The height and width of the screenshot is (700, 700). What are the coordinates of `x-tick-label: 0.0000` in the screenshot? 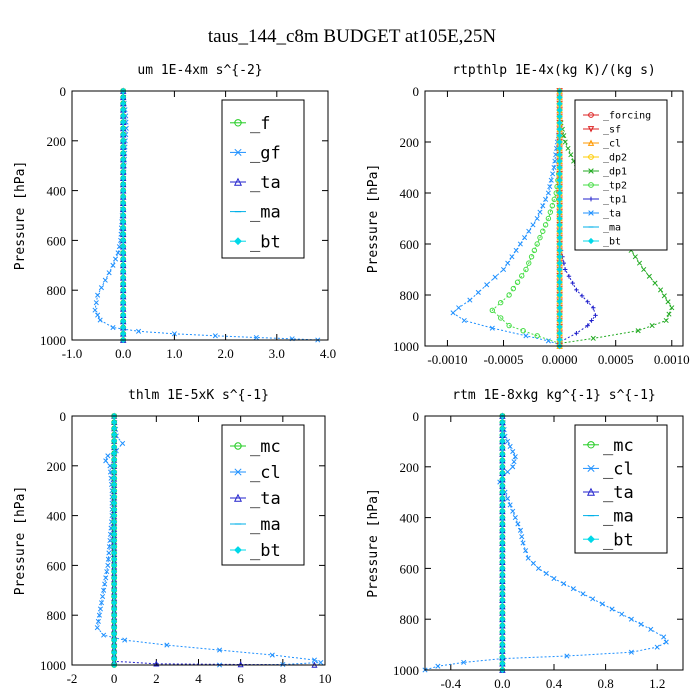 It's located at (560, 359).